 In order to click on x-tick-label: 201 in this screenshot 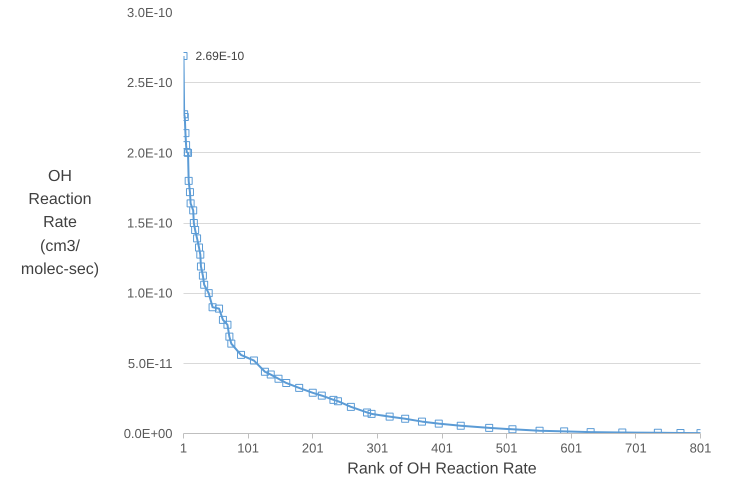, I will do `click(313, 448)`.